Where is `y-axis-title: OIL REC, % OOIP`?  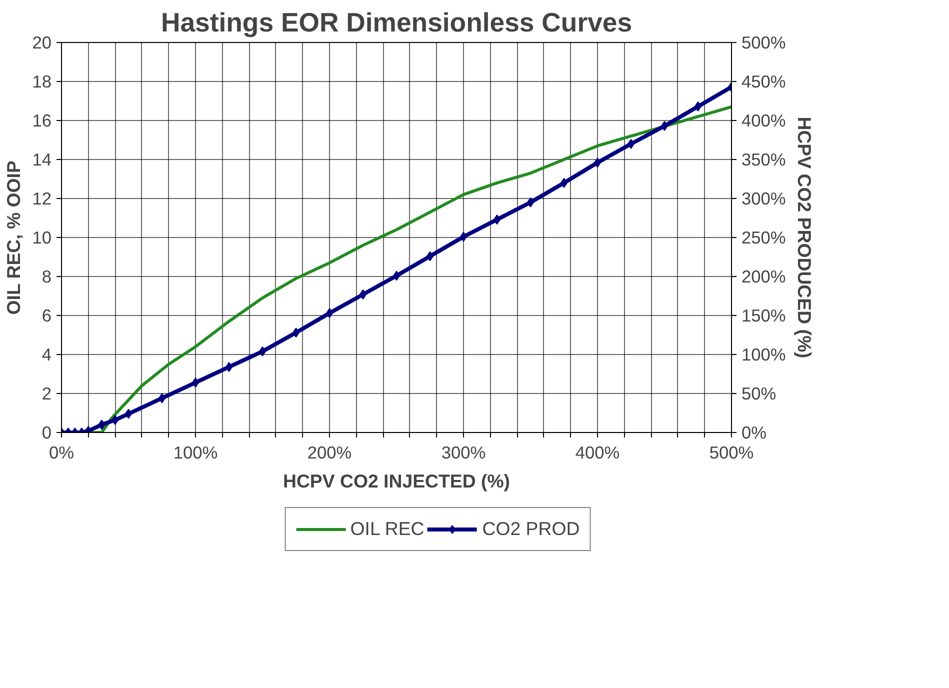 y-axis-title: OIL REC, % OOIP is located at coordinates (13, 237).